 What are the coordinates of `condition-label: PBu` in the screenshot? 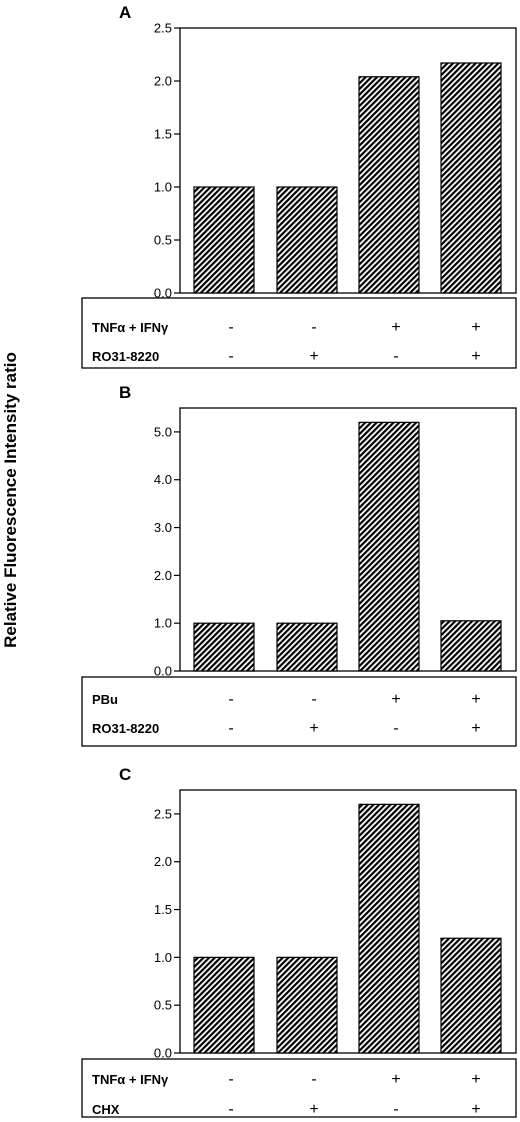 It's located at (105, 699).